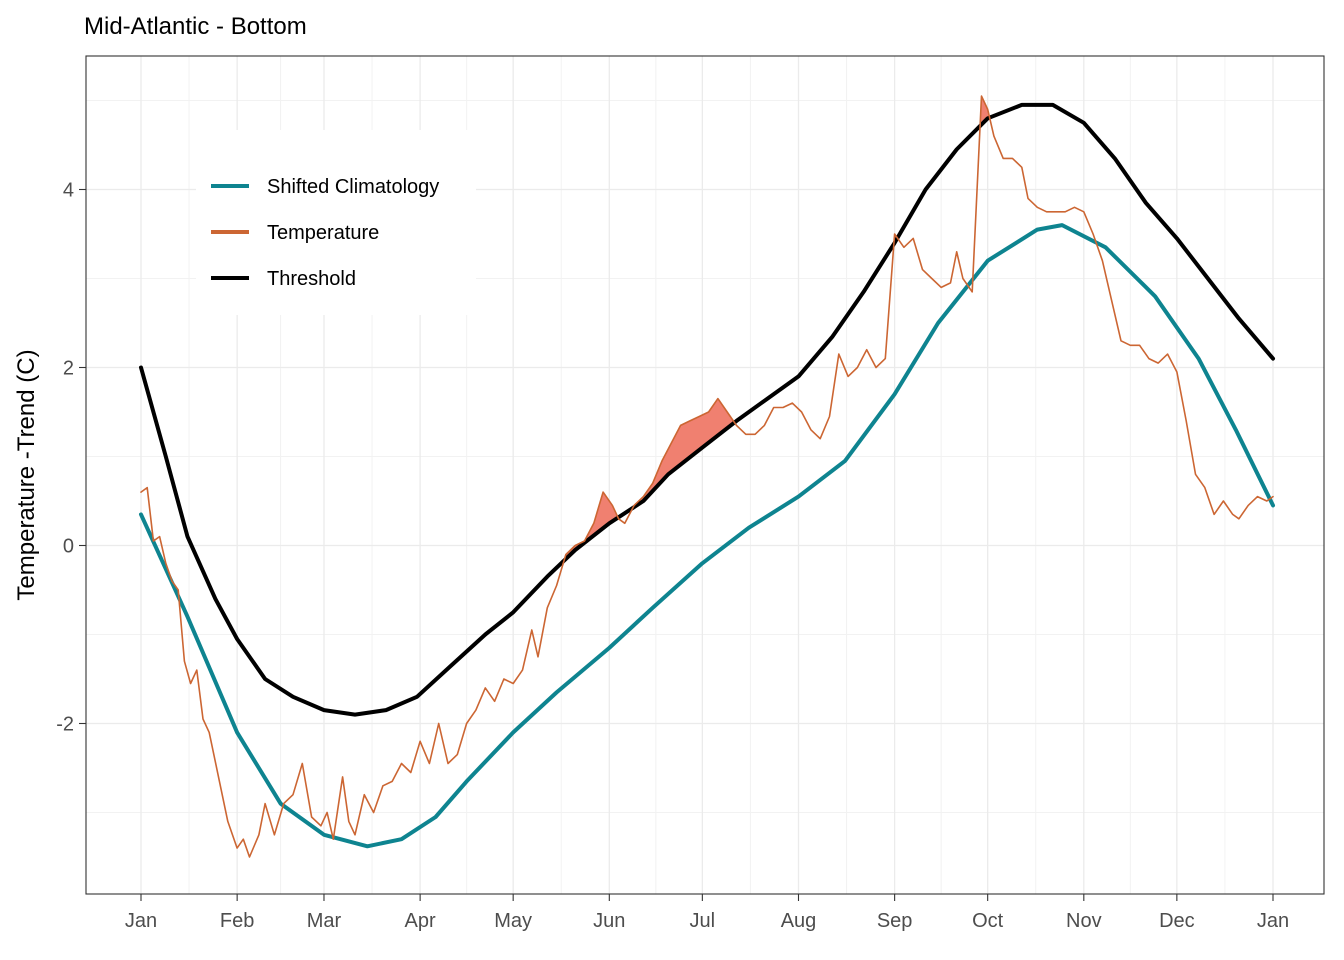 Image resolution: width=1344 pixels, height=960 pixels. What do you see at coordinates (1177, 921) in the screenshot?
I see `x-tick-label: Dec` at bounding box center [1177, 921].